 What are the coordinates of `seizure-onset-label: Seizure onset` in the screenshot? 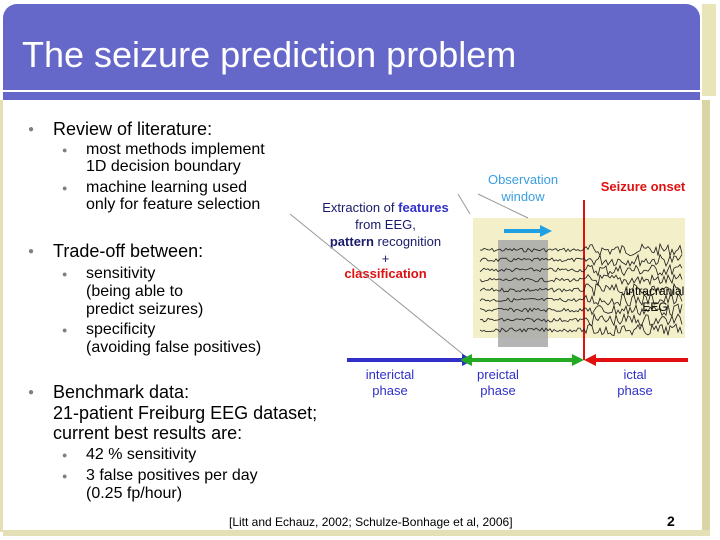 It's located at (643, 186).